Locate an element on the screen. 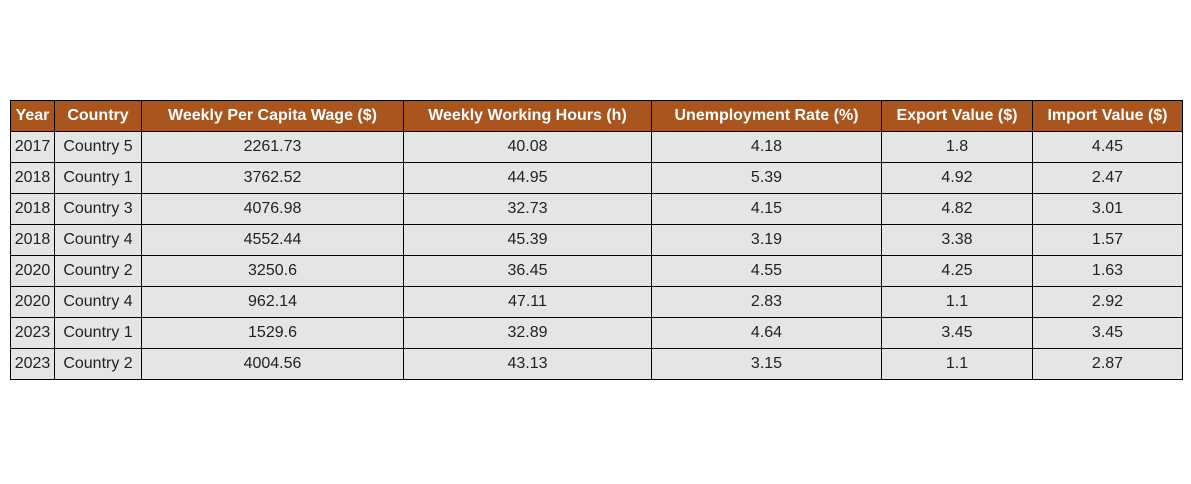 The height and width of the screenshot is (484, 1191). table-cell: 44.95 is located at coordinates (527, 178).